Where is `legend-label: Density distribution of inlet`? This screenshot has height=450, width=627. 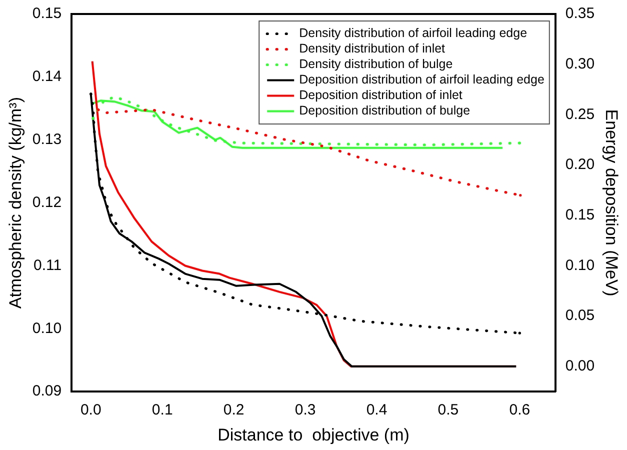 legend-label: Density distribution of inlet is located at coordinates (372, 49).